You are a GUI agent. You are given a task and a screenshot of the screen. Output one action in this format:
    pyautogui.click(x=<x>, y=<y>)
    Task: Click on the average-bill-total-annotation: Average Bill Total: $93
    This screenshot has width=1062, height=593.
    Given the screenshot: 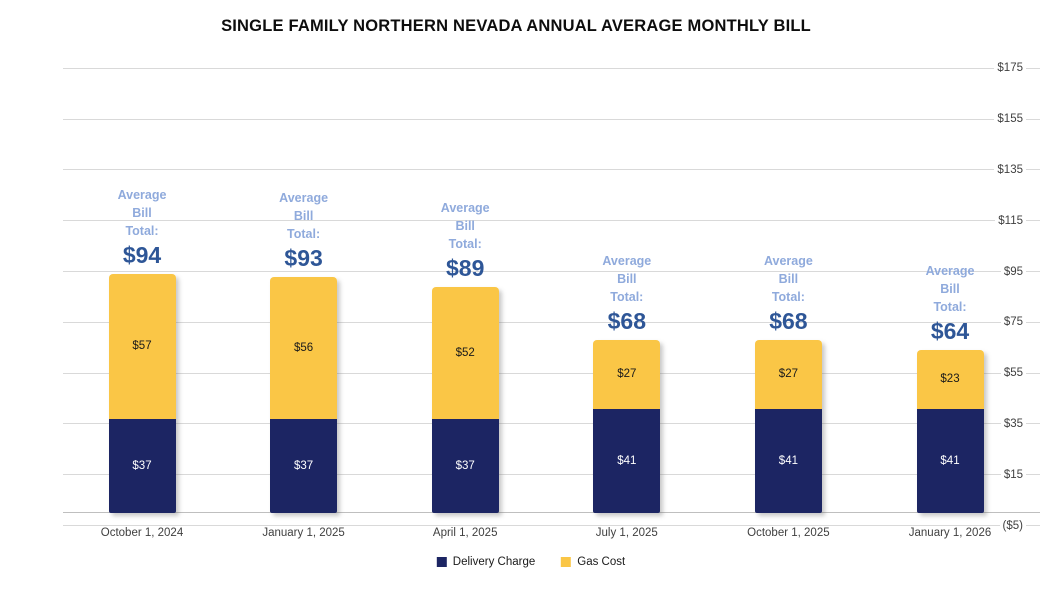 What is the action you would take?
    pyautogui.click(x=304, y=230)
    